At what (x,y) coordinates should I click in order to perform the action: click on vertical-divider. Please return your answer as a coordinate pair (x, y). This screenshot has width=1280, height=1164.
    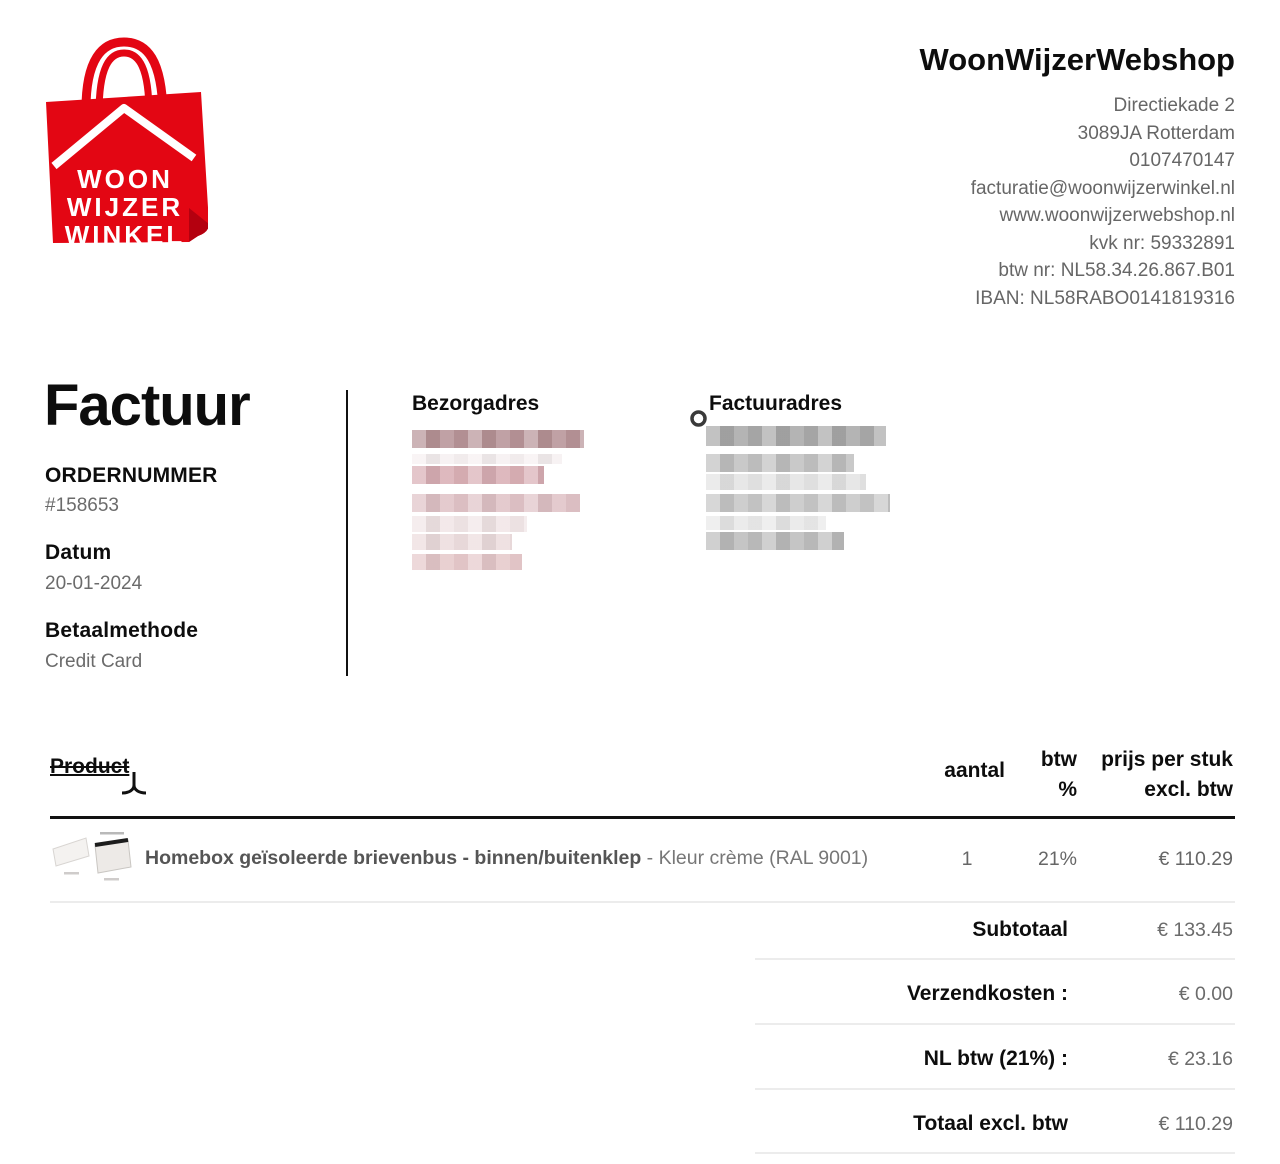
    Looking at the image, I should click on (347, 533).